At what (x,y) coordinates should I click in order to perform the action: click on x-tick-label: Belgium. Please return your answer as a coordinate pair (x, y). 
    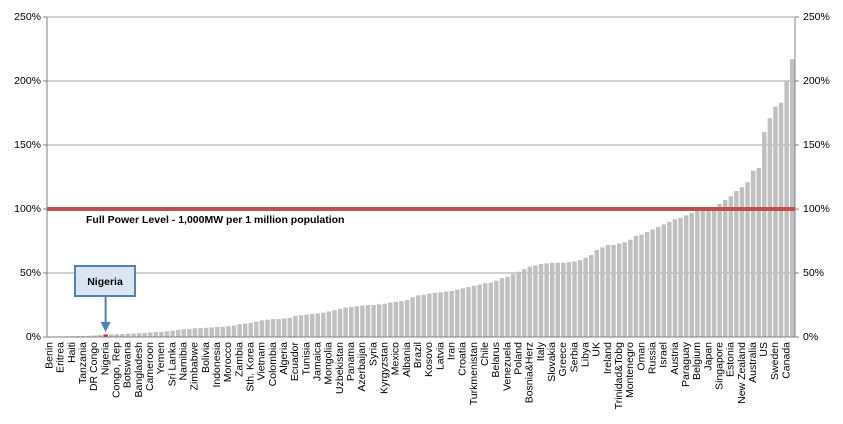
    Looking at the image, I should click on (697, 361).